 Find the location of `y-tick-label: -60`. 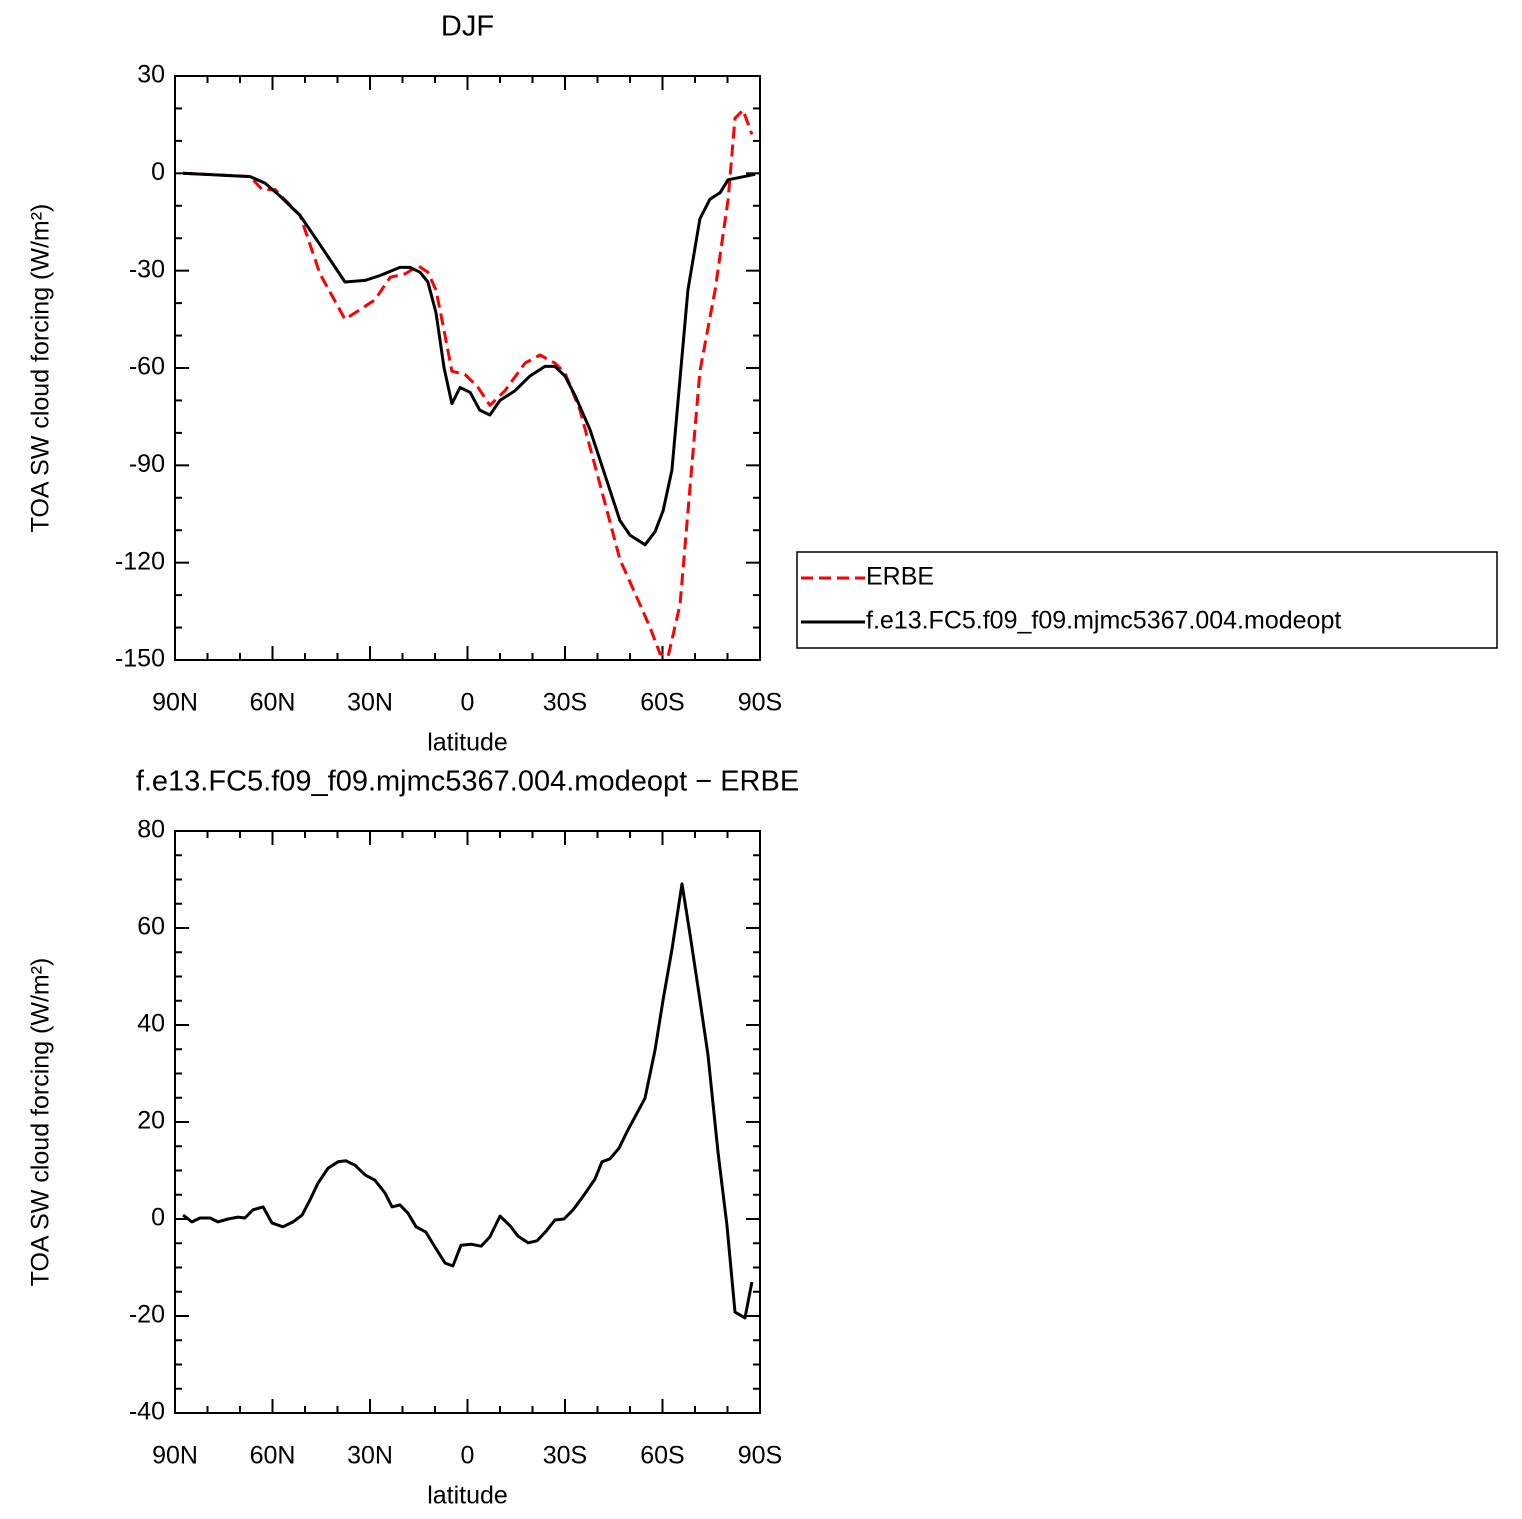

y-tick-label: -60 is located at coordinates (147, 367).